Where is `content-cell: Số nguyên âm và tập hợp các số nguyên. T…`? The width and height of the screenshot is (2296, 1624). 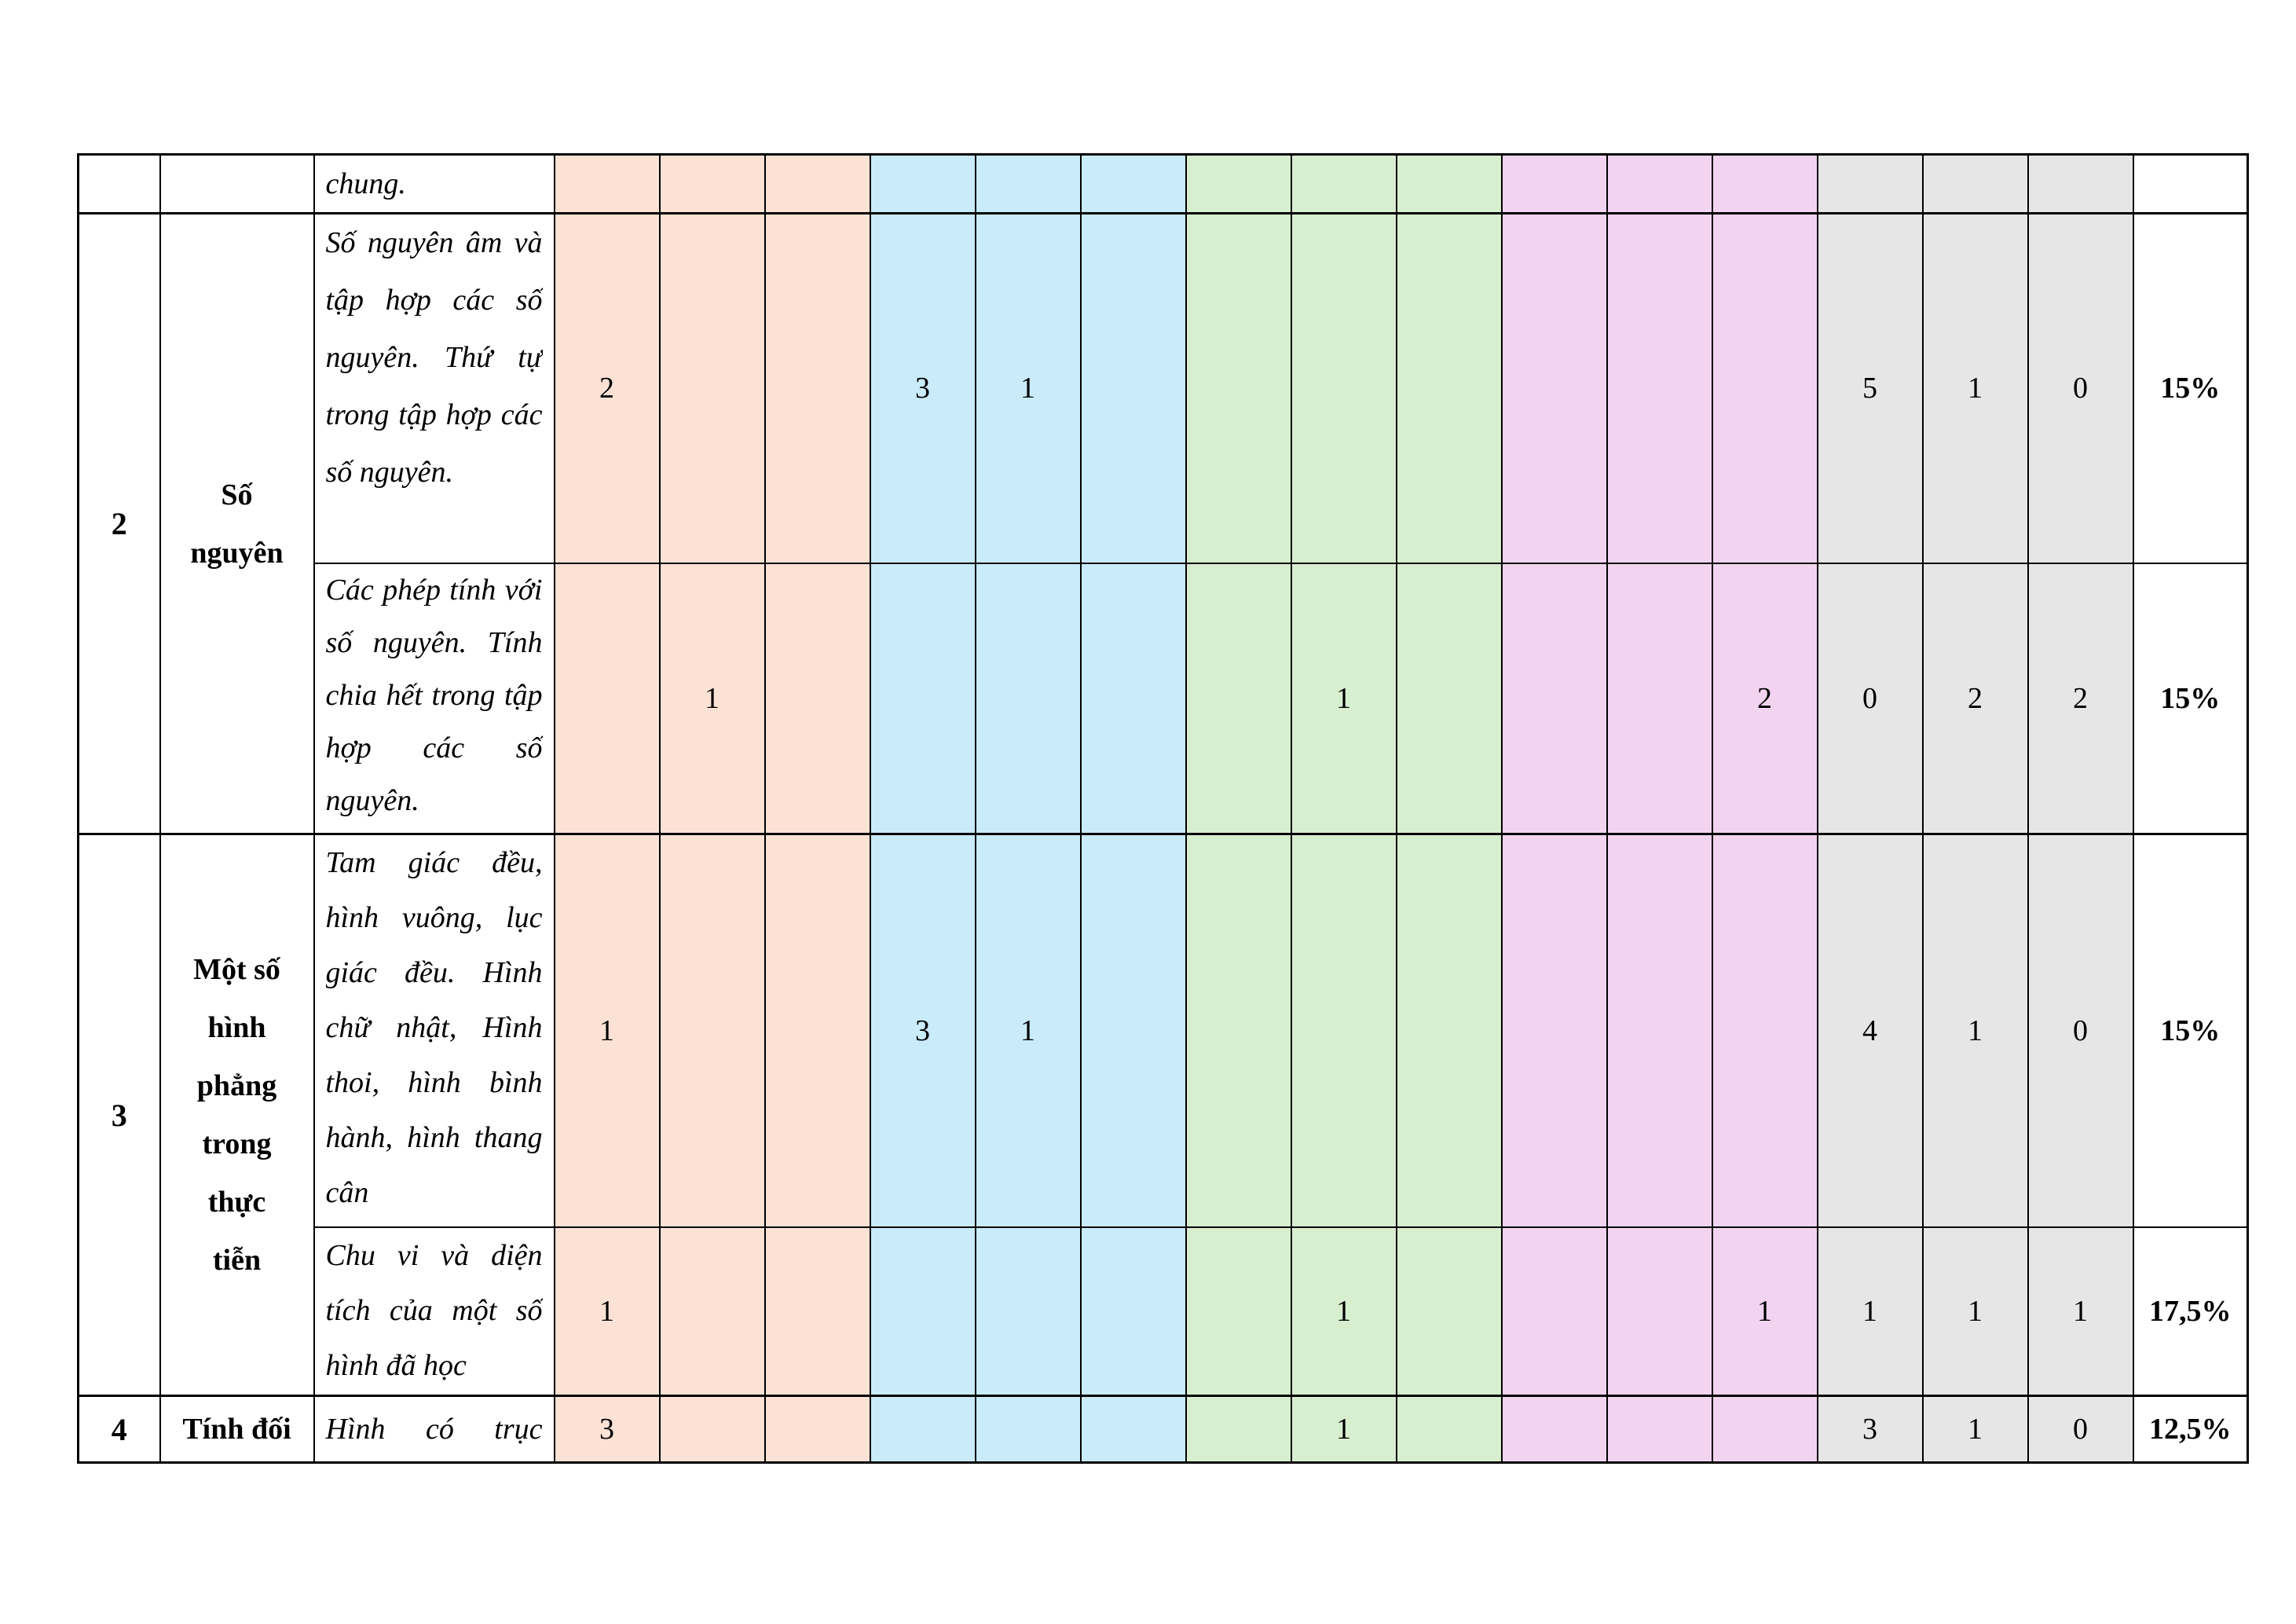
content-cell: Số nguyên âm và tập hợp các số nguyên. T… is located at coordinates (434, 388).